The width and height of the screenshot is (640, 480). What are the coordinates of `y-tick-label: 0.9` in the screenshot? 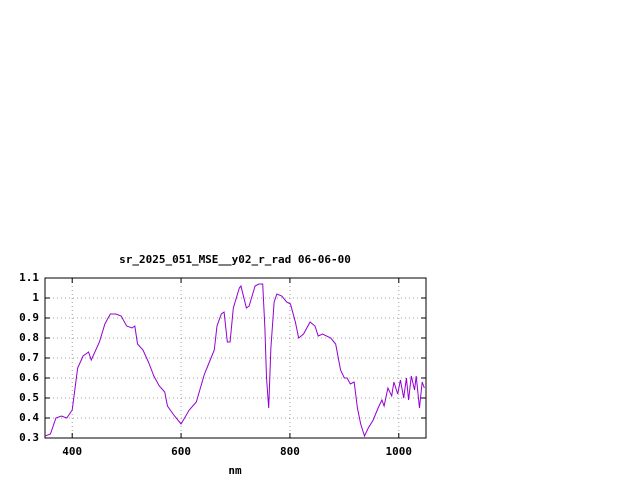 It's located at (29, 317).